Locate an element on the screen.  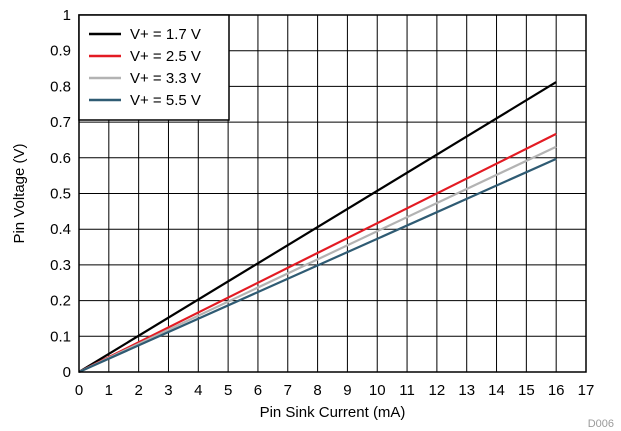
x-tick-label: 3 is located at coordinates (168, 390).